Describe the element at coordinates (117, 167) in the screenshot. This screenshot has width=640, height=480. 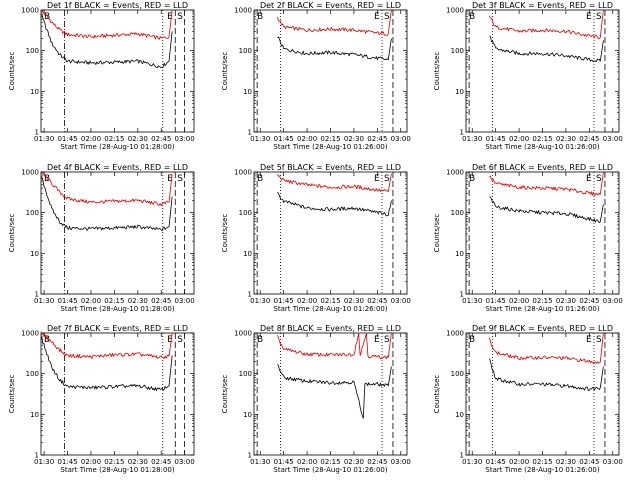
I see `panel-title: Det 4f BLACK = Events, RED = LLD` at that location.